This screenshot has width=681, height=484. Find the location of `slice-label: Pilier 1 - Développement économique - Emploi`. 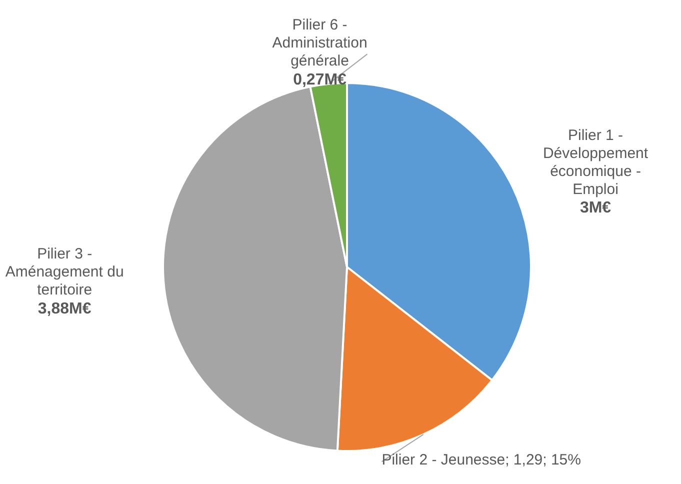

slice-label: Pilier 1 - Développement économique - Emploi is located at coordinates (595, 162).